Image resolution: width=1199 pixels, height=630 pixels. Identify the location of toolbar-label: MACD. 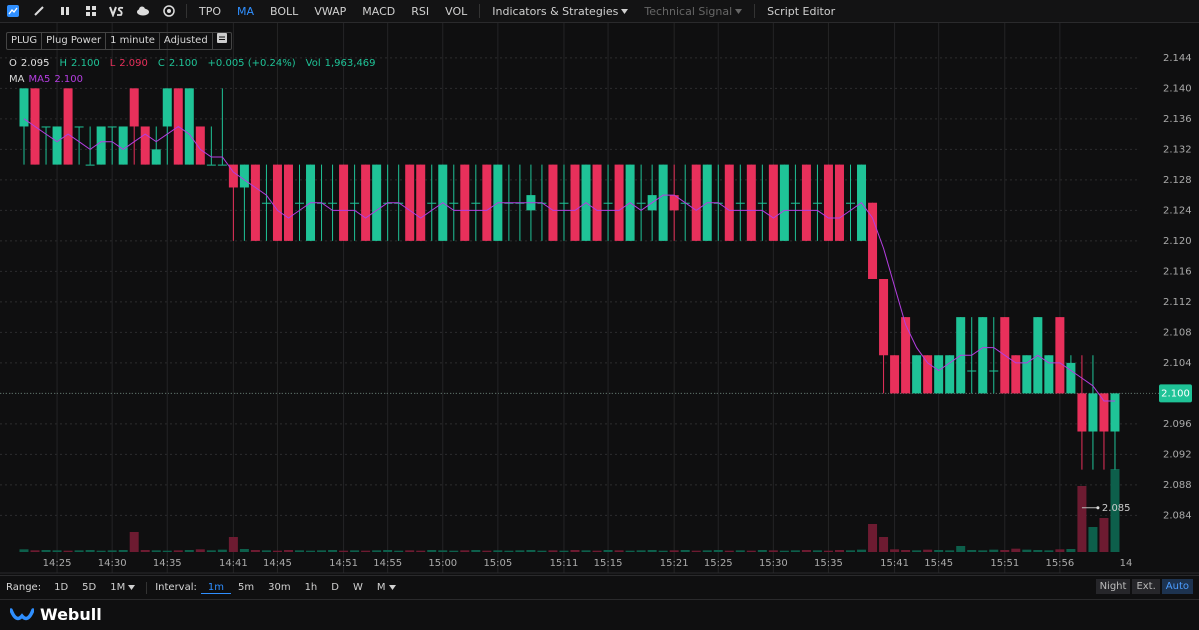
(379, 11).